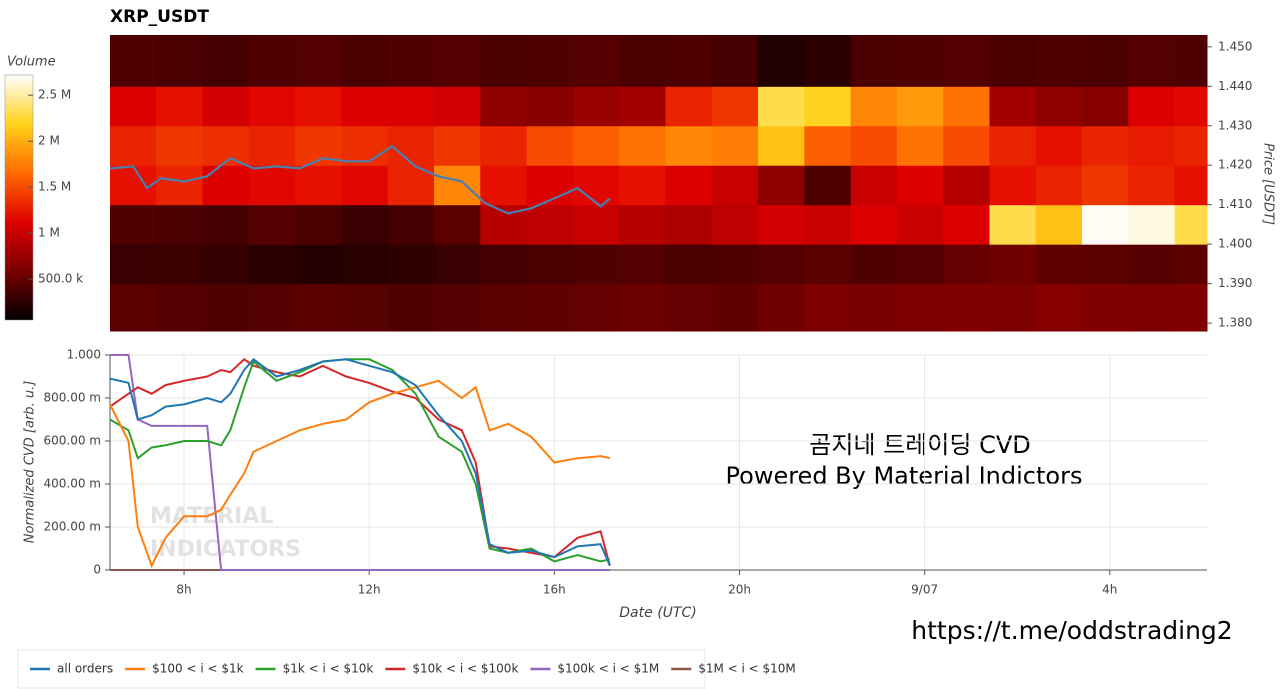  Describe the element at coordinates (1235, 86) in the screenshot. I see `y-tick-label: 1.440` at that location.